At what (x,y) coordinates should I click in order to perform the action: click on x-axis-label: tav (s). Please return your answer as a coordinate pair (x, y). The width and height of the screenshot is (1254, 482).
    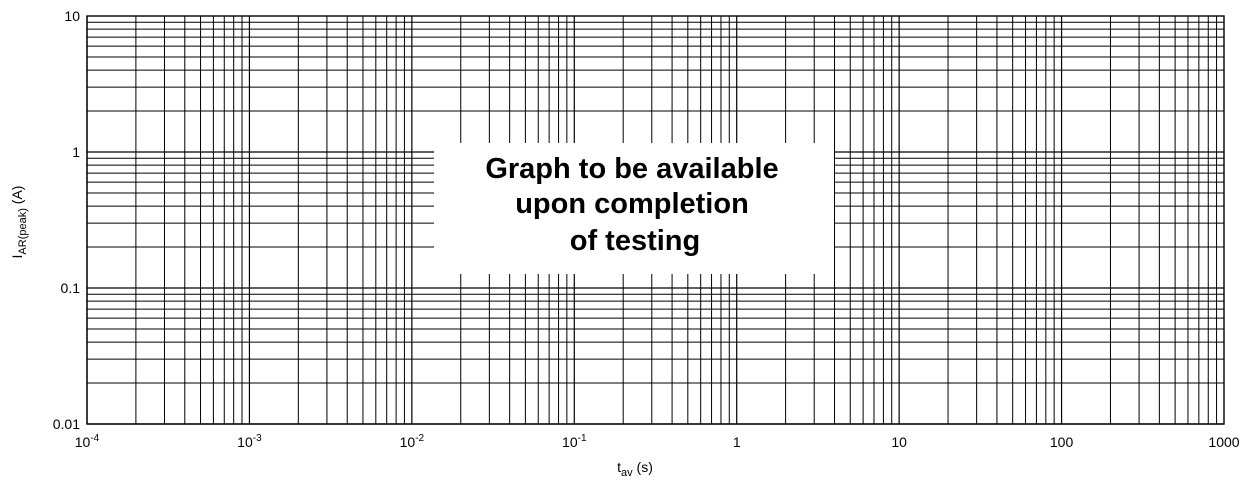
    Looking at the image, I should click on (635, 469).